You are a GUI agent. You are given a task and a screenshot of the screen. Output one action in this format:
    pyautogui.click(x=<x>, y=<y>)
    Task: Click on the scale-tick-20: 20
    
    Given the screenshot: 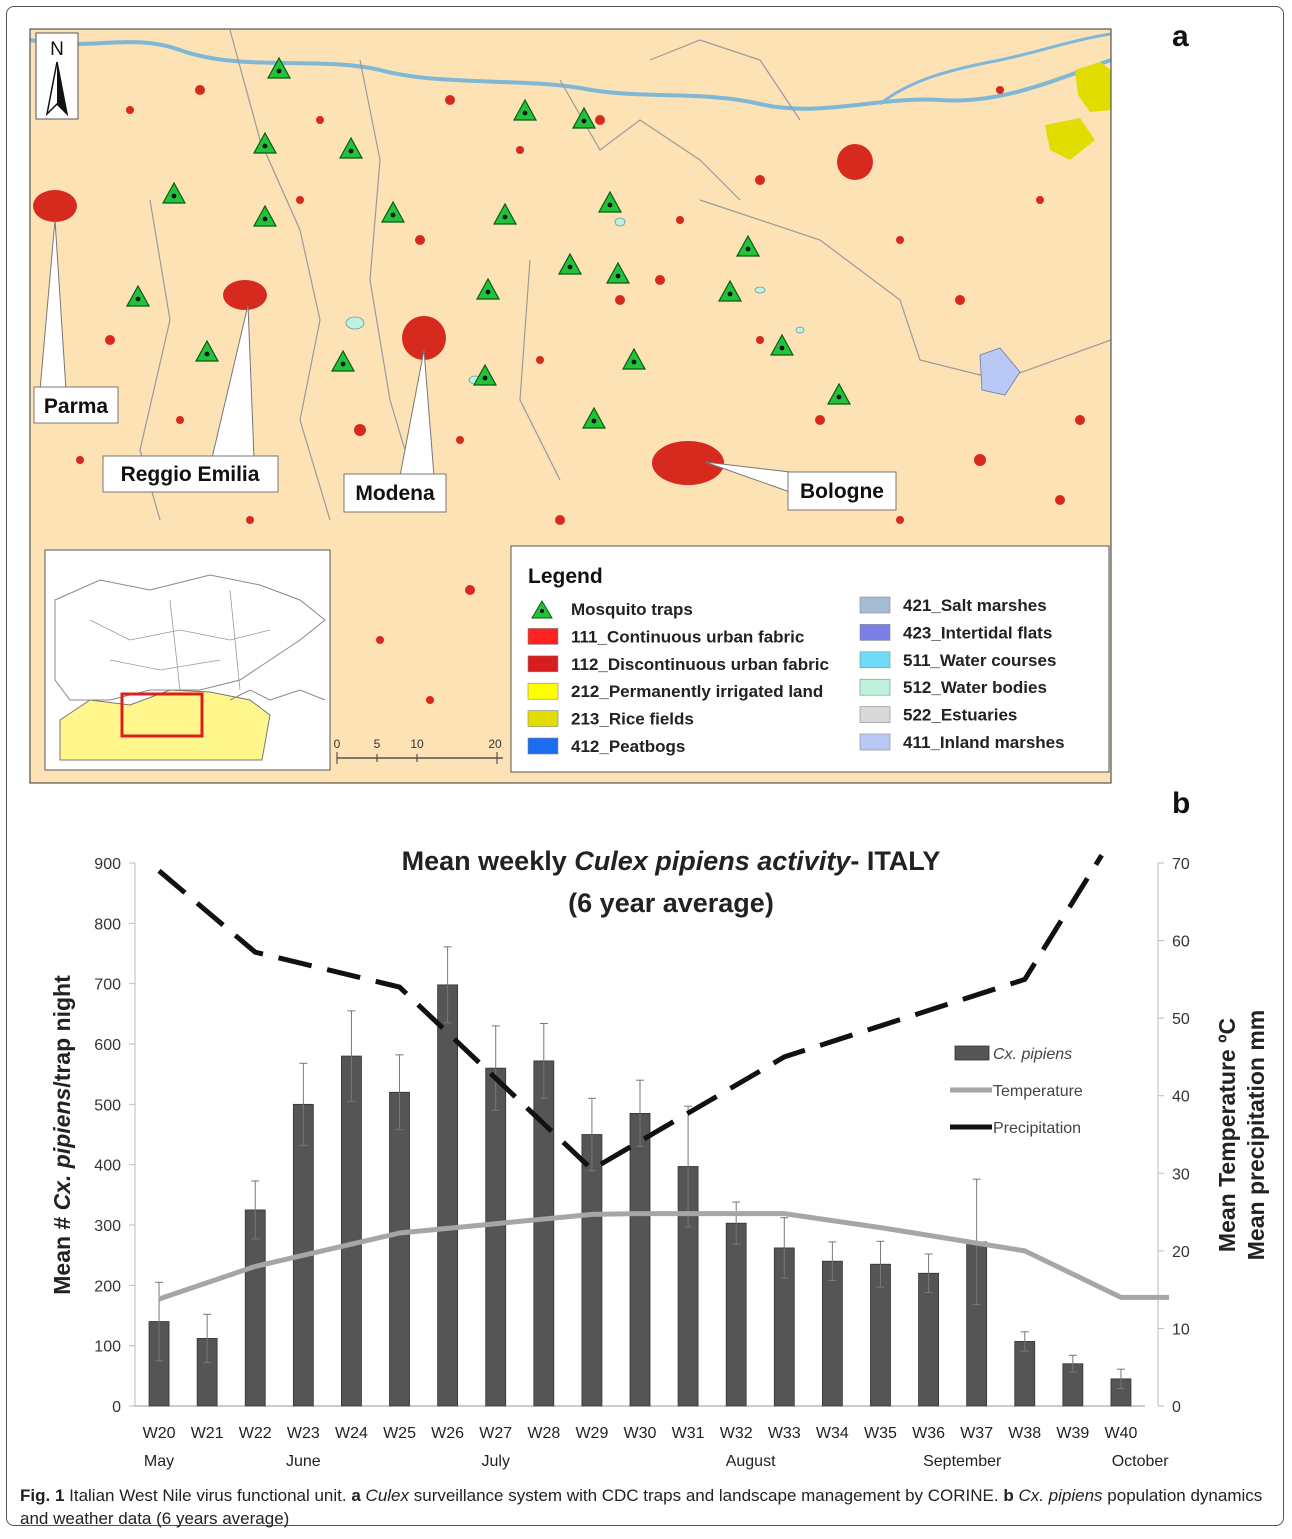 What is the action you would take?
    pyautogui.click(x=495, y=744)
    